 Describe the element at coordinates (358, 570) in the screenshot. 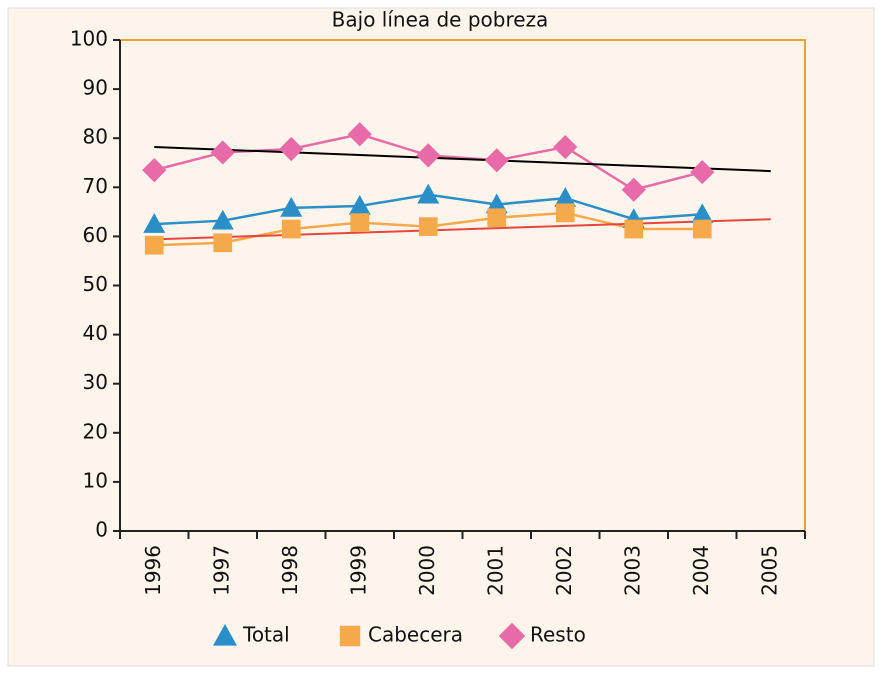

I see `x-tick-label: 1999` at that location.